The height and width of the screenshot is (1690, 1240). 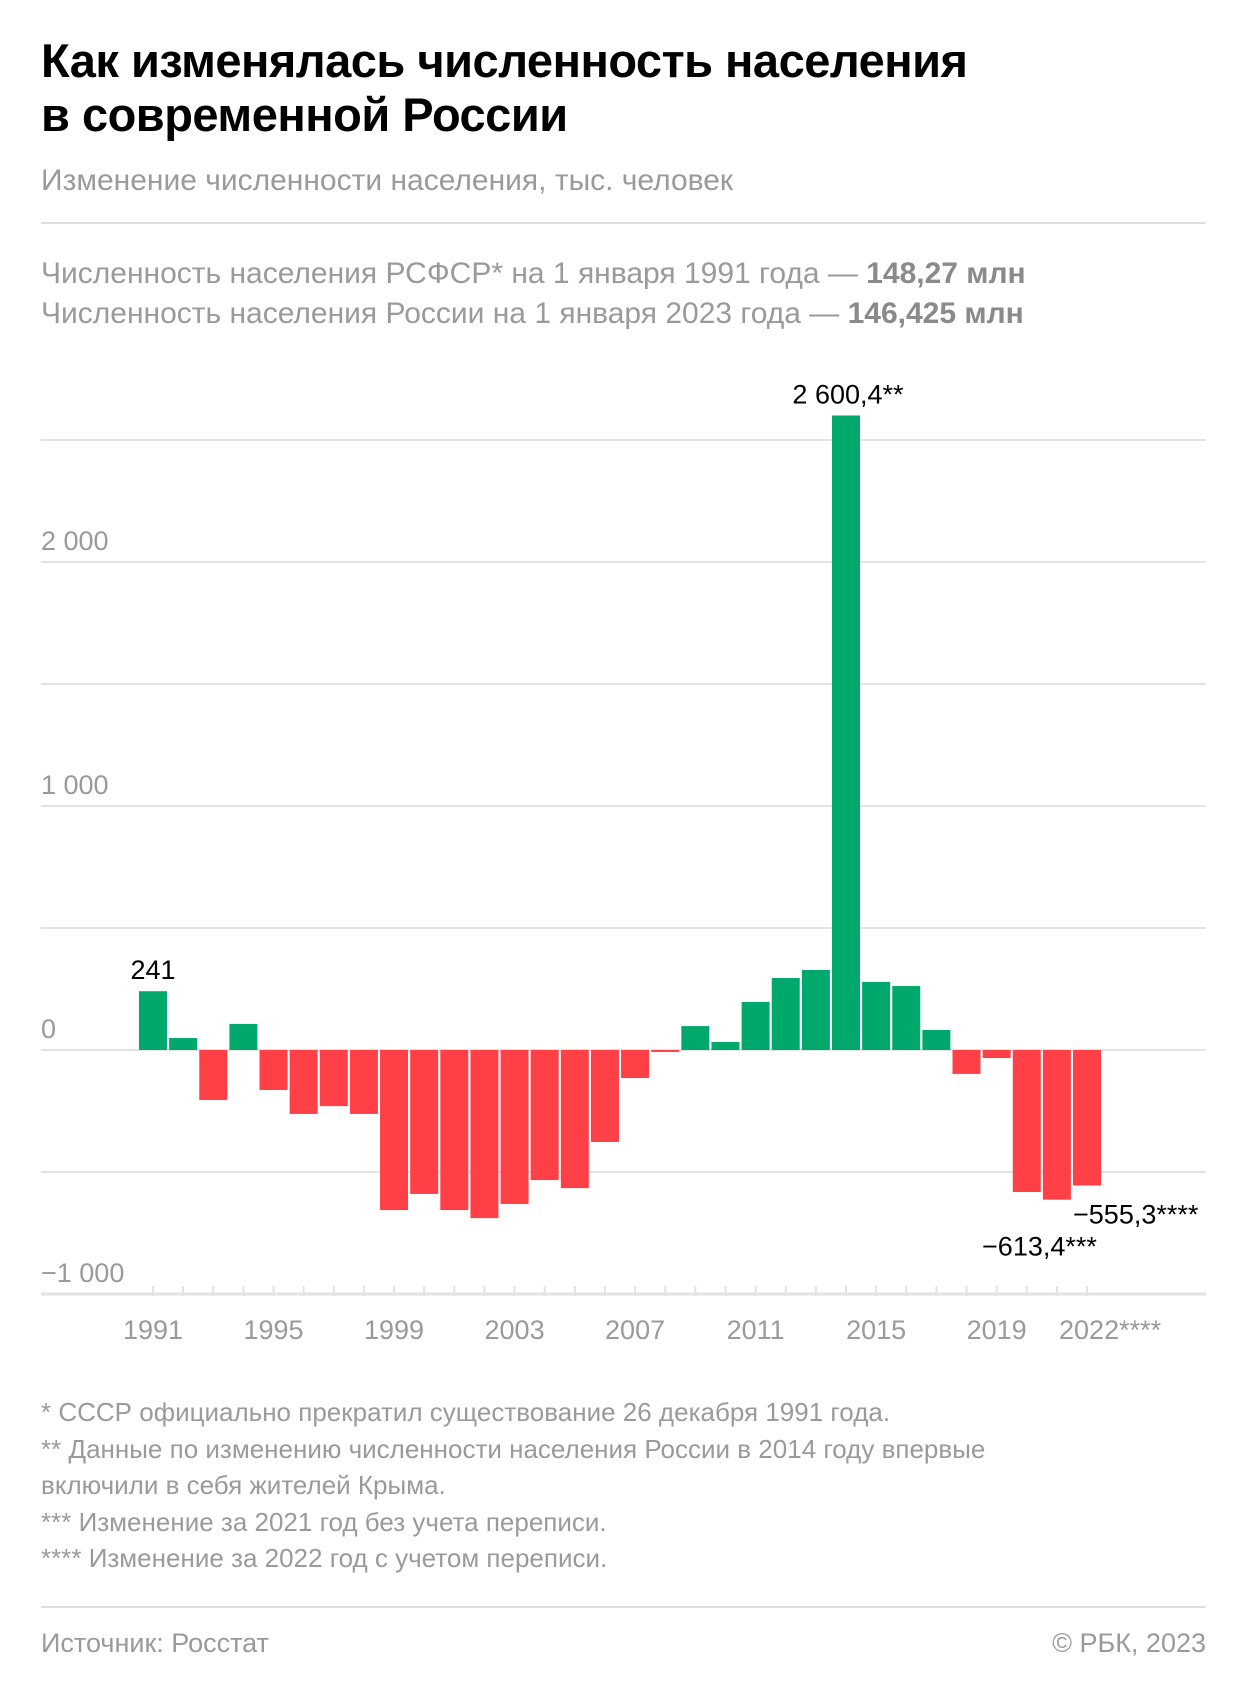 What do you see at coordinates (424, 1122) in the screenshot?
I see `bar-2000` at bounding box center [424, 1122].